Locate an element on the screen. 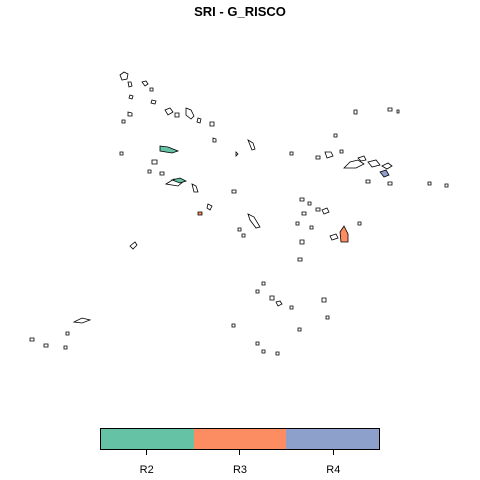 The height and width of the screenshot is (480, 480). legend-labels: R2 R3 R4 is located at coordinates (240, 470).